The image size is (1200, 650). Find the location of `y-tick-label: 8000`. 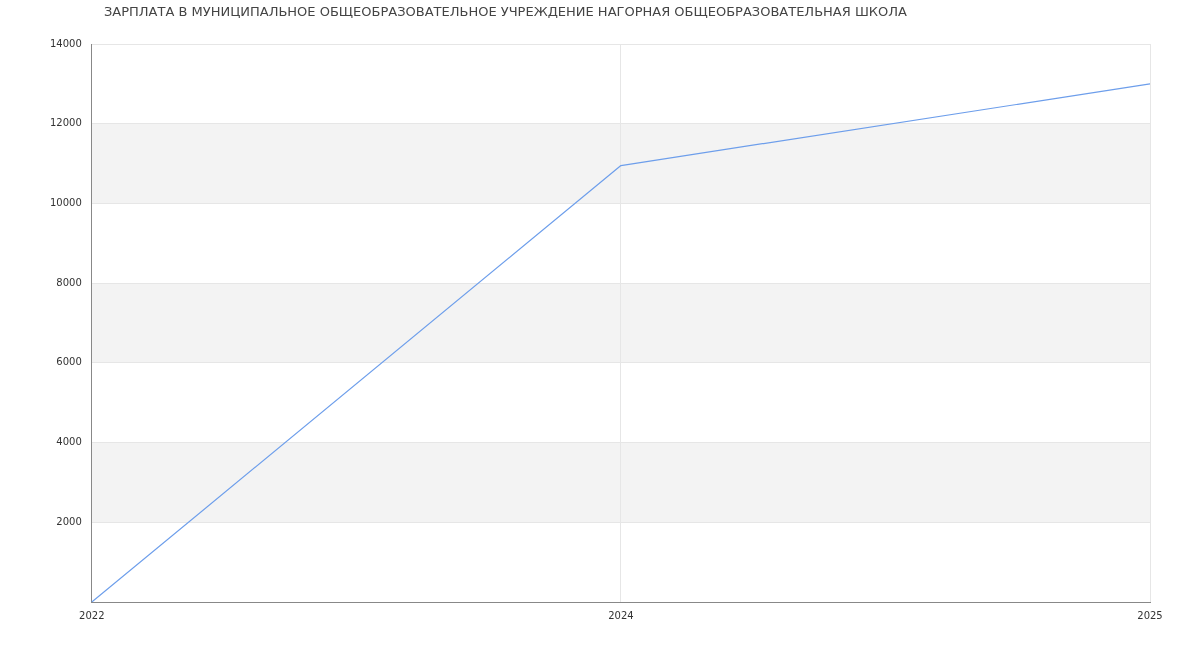

y-tick-label: 8000 is located at coordinates (69, 282).